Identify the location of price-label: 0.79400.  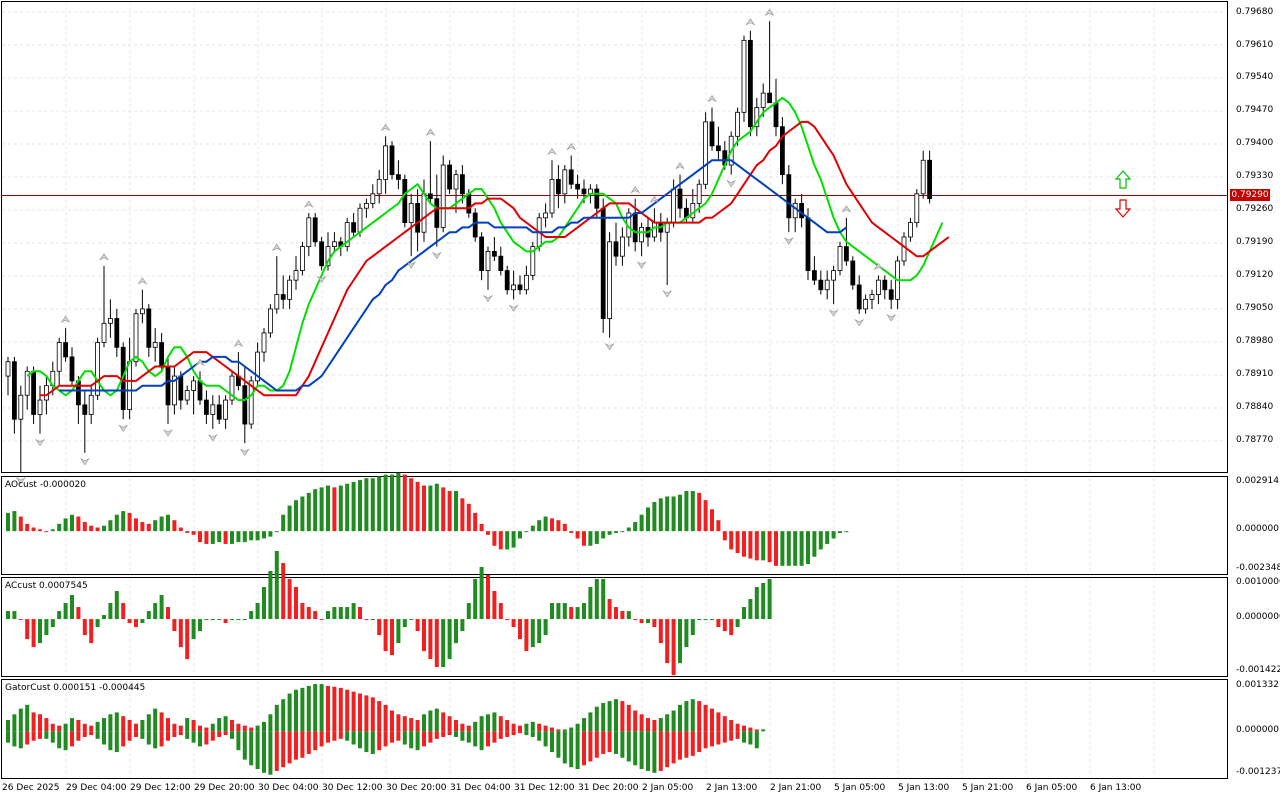
(1255, 143).